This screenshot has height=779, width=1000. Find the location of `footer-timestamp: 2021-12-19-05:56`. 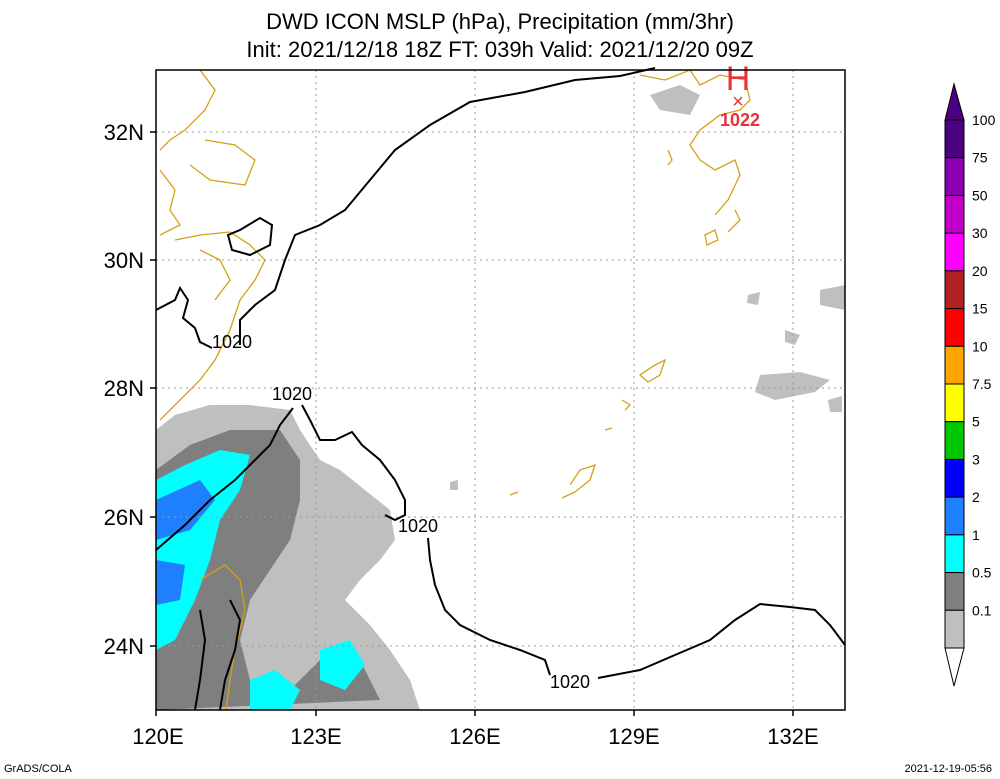

footer-timestamp: 2021-12-19-05:56 is located at coordinates (948, 769).